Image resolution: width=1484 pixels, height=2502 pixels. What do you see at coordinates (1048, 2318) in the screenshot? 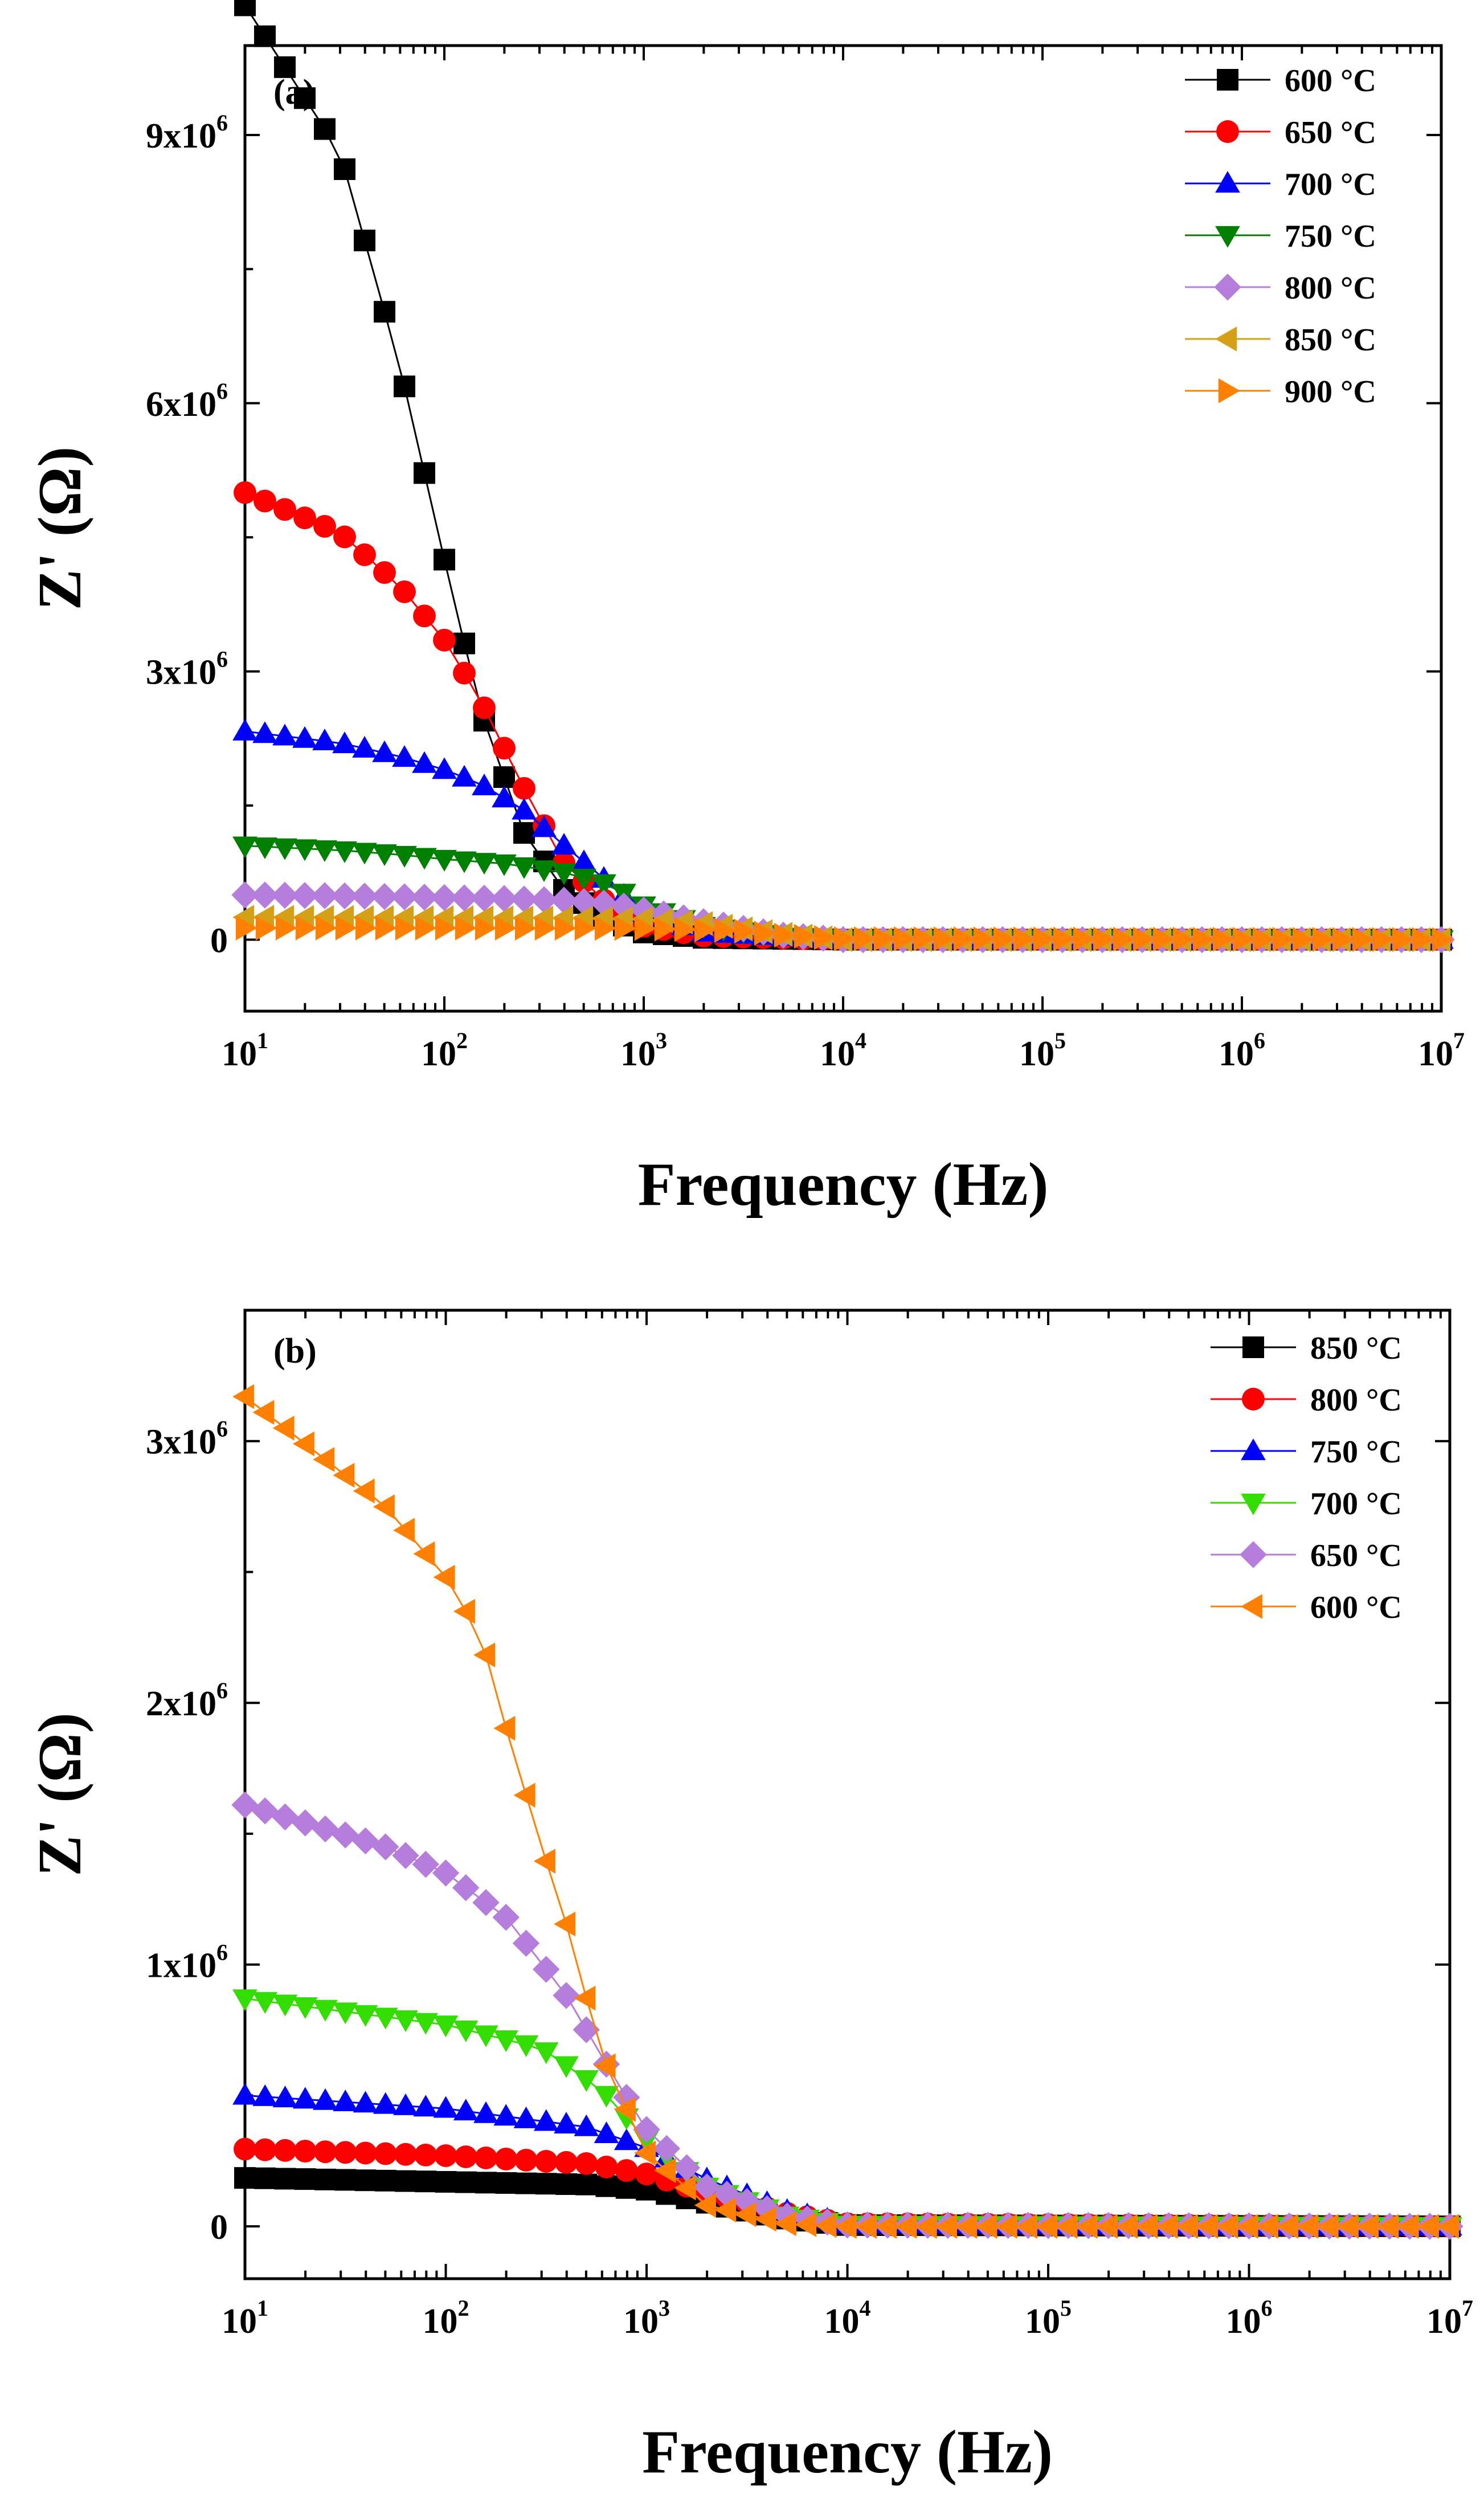
I see `x-tick-label: 10⁵` at bounding box center [1048, 2318].